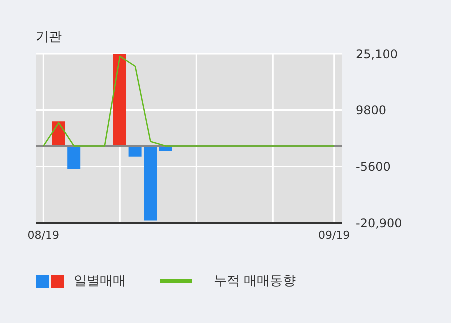  I want to click on legend-label: 일별매매, so click(100, 281).